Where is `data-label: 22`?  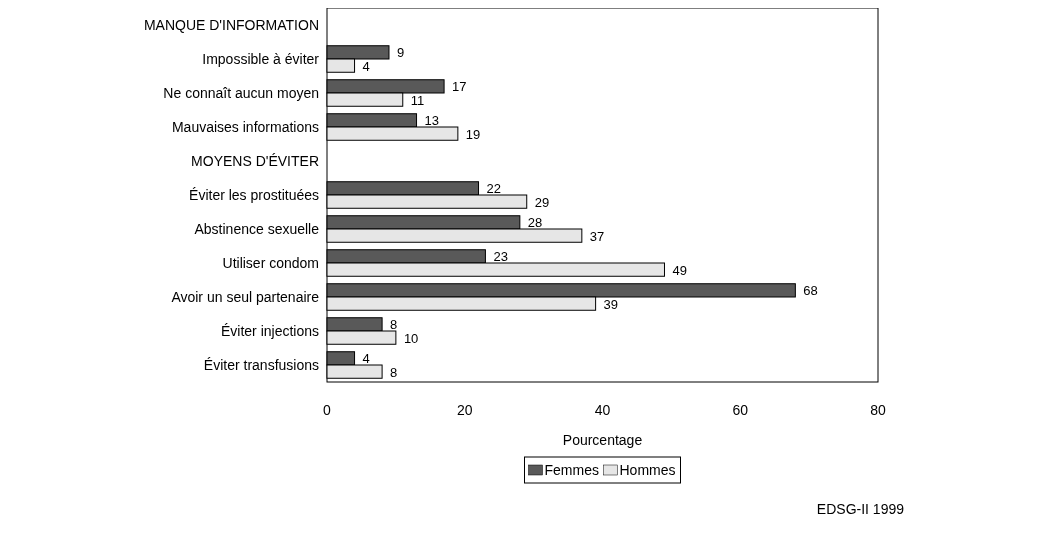 data-label: 22 is located at coordinates (493, 189).